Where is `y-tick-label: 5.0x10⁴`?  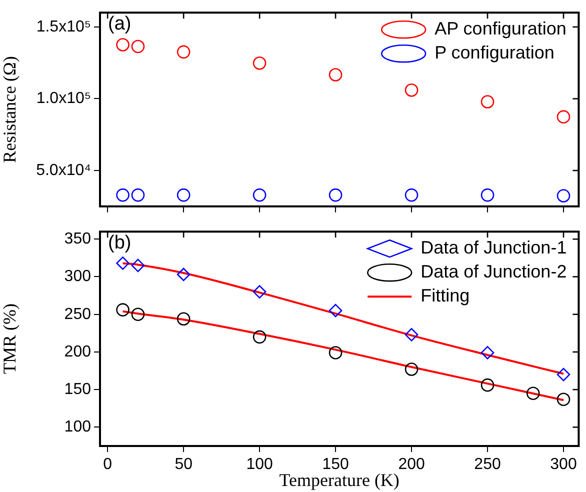
y-tick-label: 5.0x10⁴ is located at coordinates (64, 170).